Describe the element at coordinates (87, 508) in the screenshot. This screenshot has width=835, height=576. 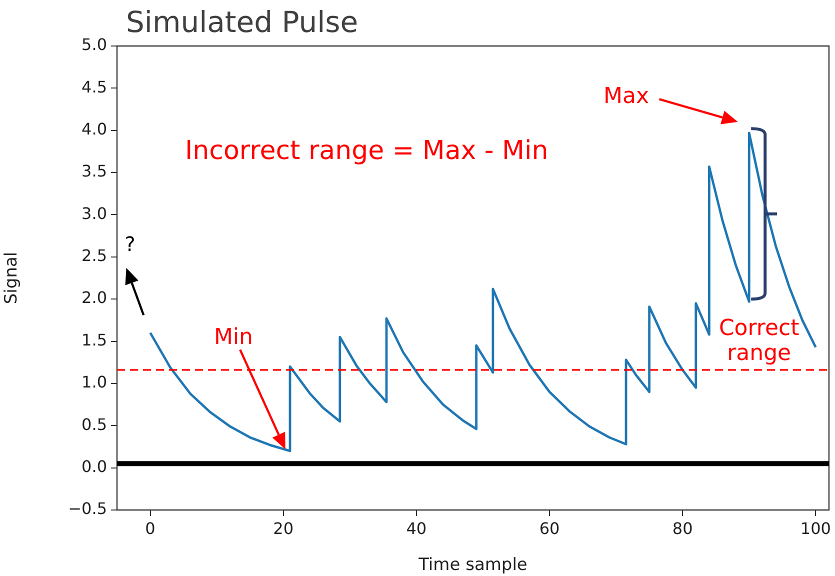
I see `y-tick-label: −0.5` at that location.